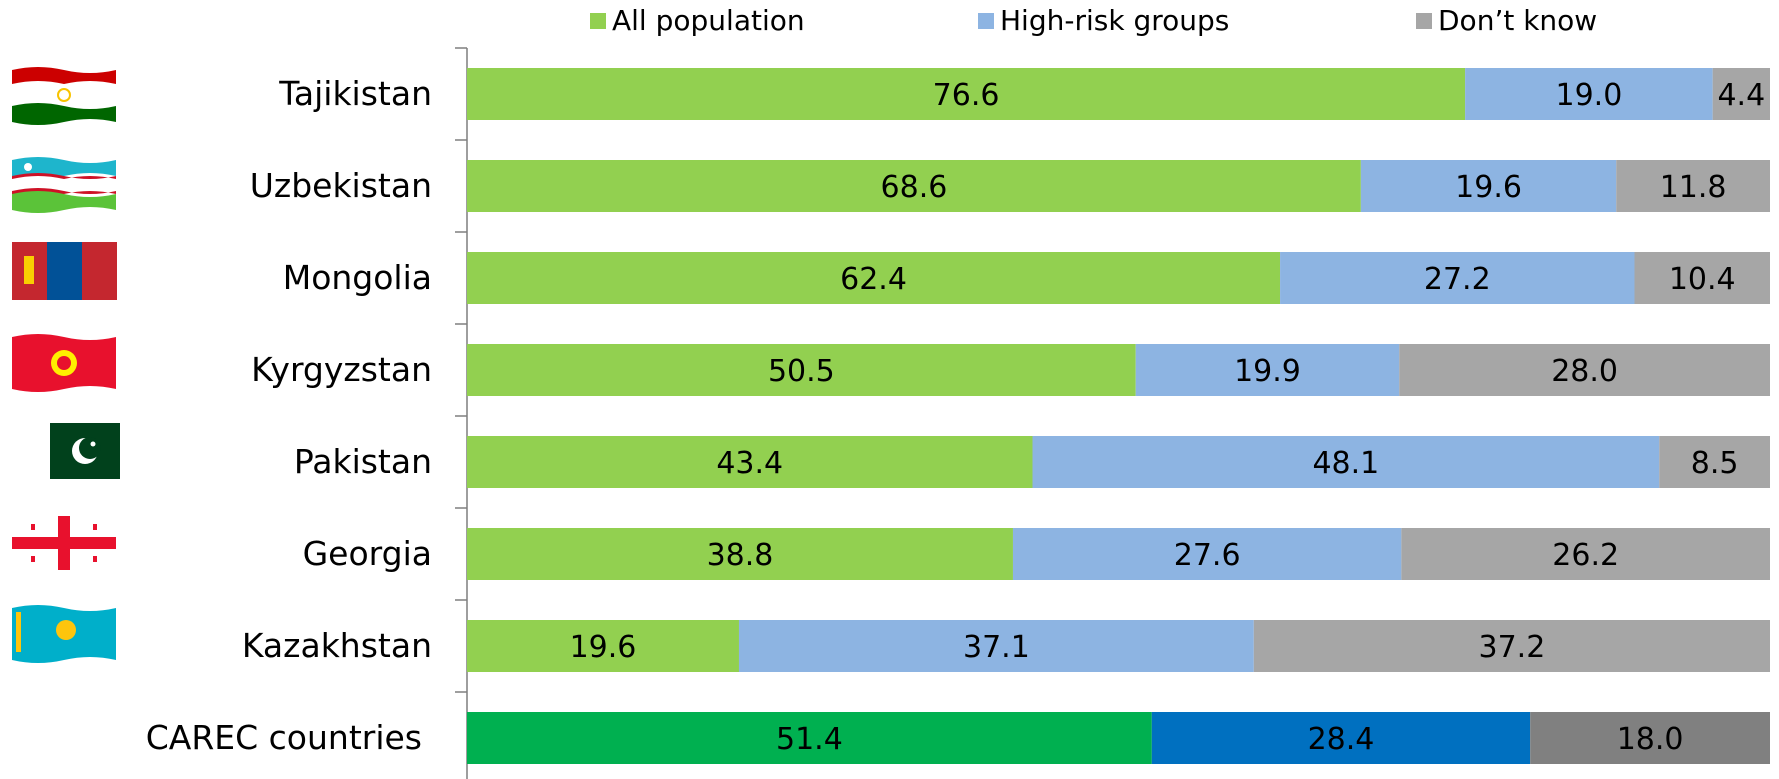 This screenshot has height=779, width=1779. Describe the element at coordinates (363, 461) in the screenshot. I see `category-label-pakistan: Pakistan` at that location.